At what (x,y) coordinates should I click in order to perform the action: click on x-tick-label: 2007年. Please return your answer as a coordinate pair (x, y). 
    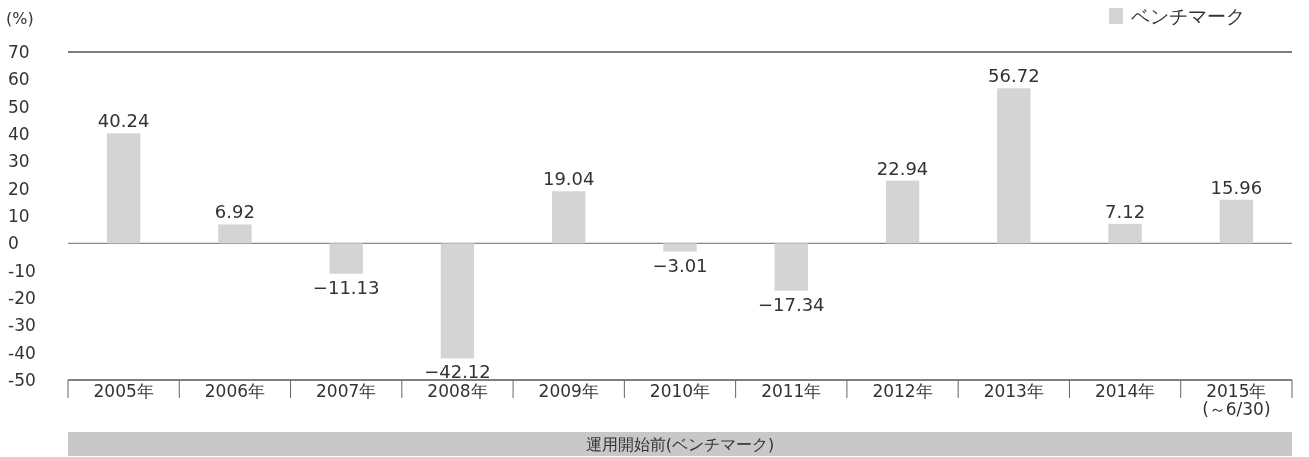
    Looking at the image, I should click on (346, 391).